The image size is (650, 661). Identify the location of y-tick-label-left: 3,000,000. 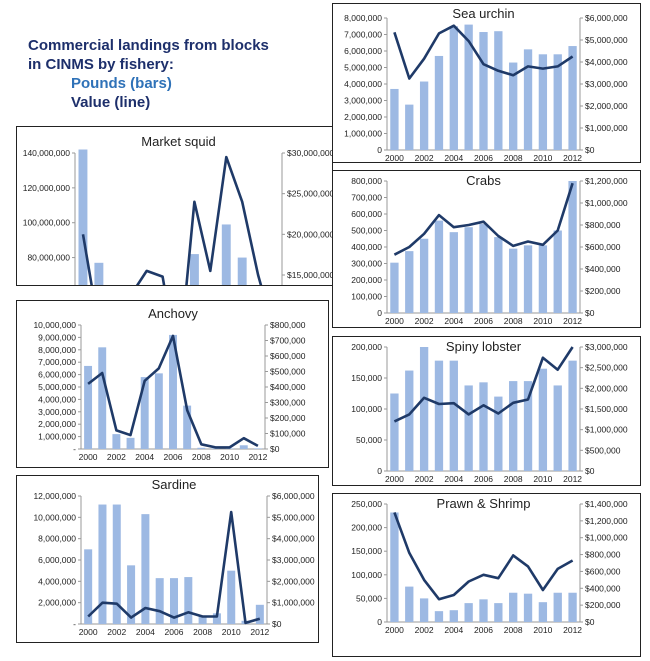
(363, 101).